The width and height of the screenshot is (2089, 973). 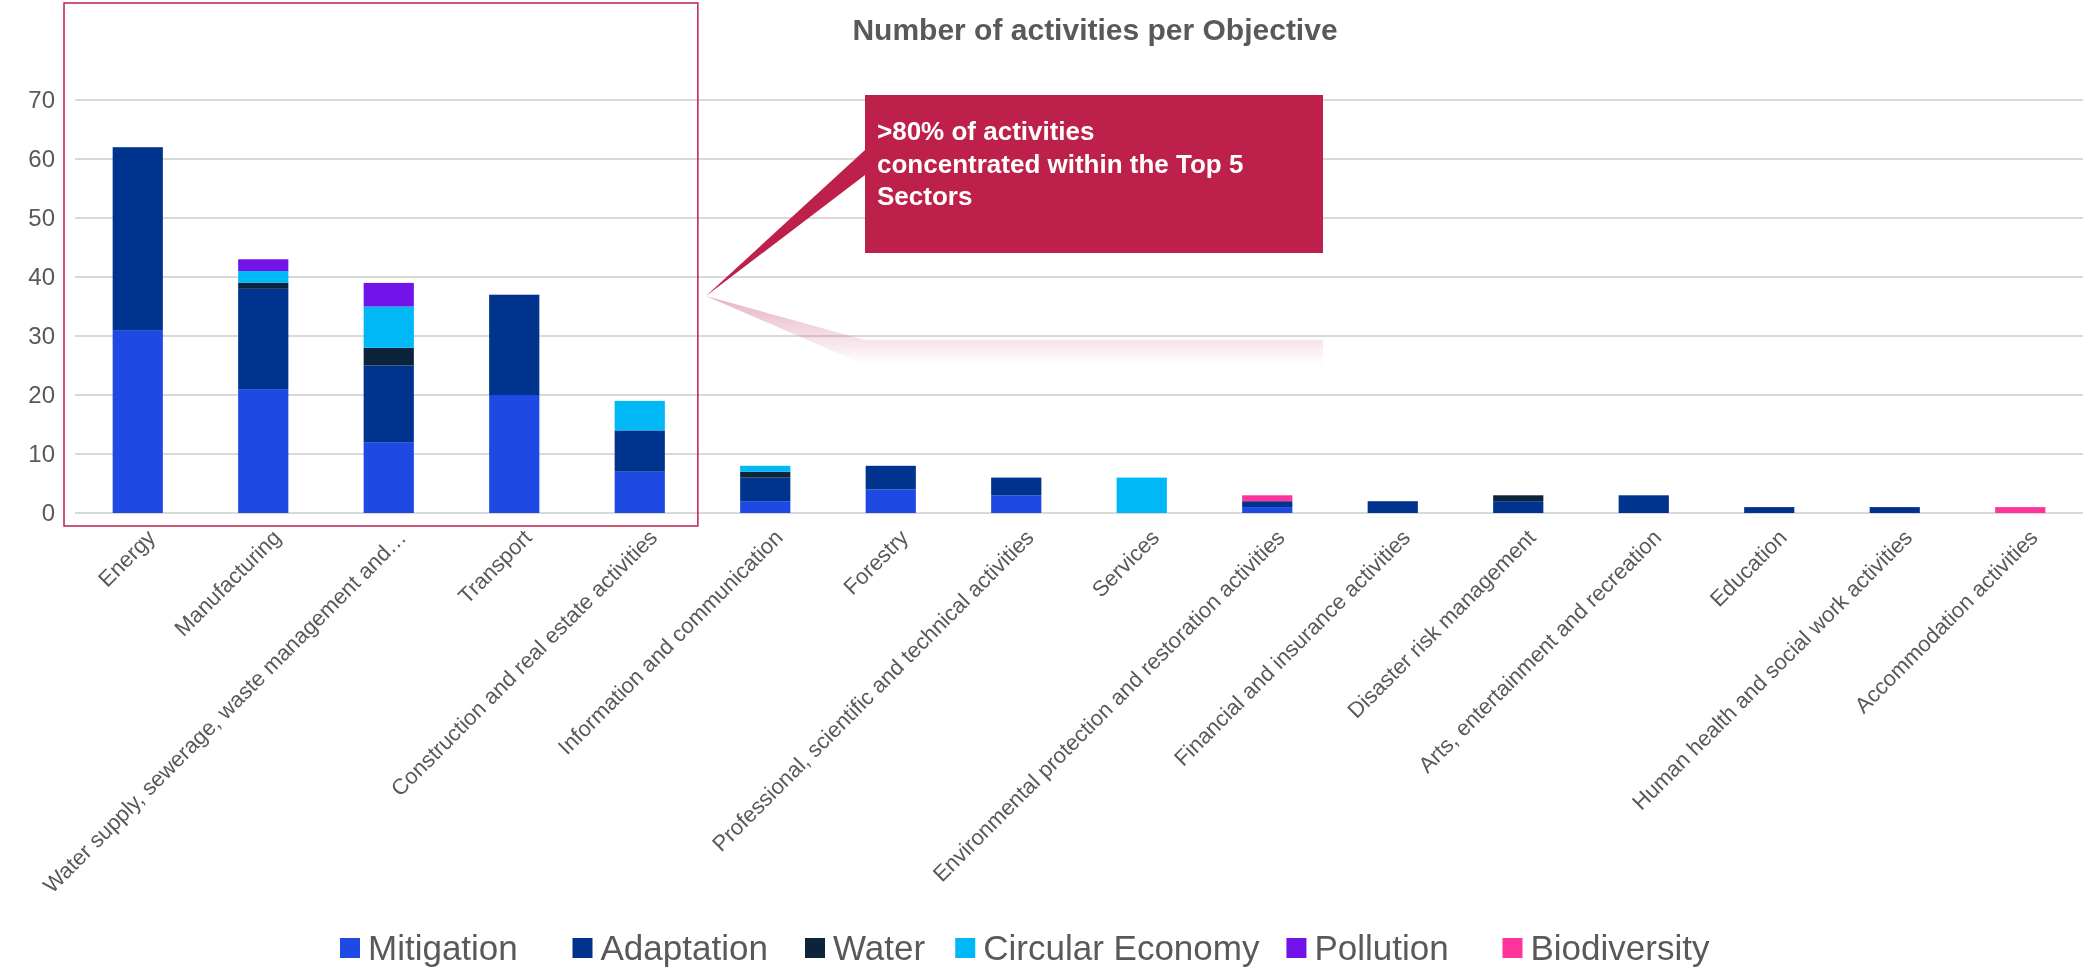 I want to click on legend-label: Adaptation, so click(x=684, y=948).